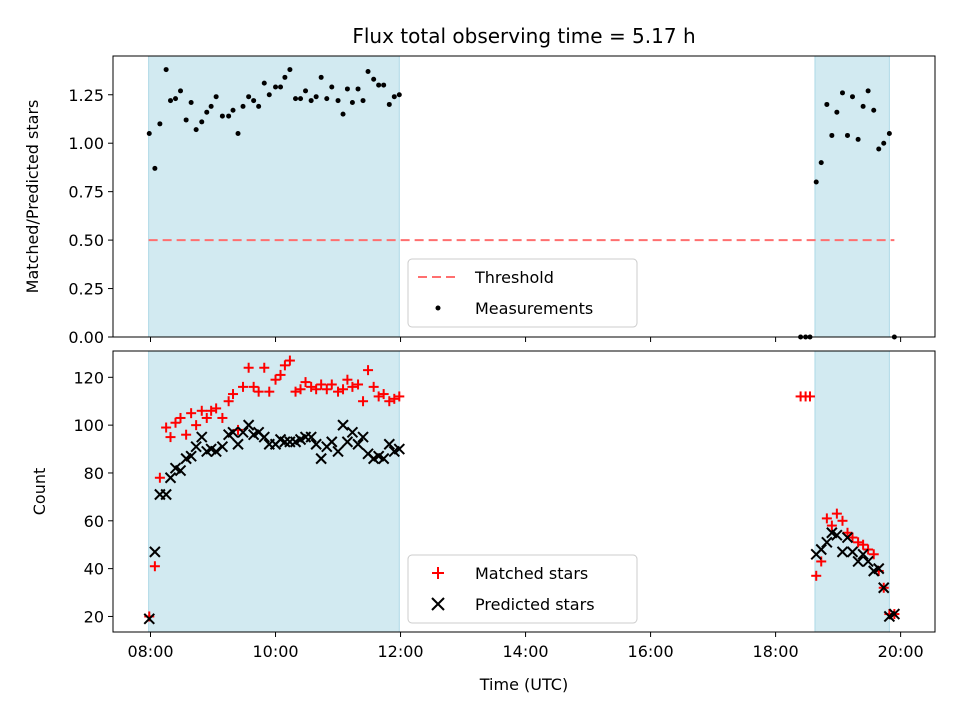 The image size is (960, 720). Describe the element at coordinates (86, 289) in the screenshot. I see `y-tick-label: 0.25` at that location.